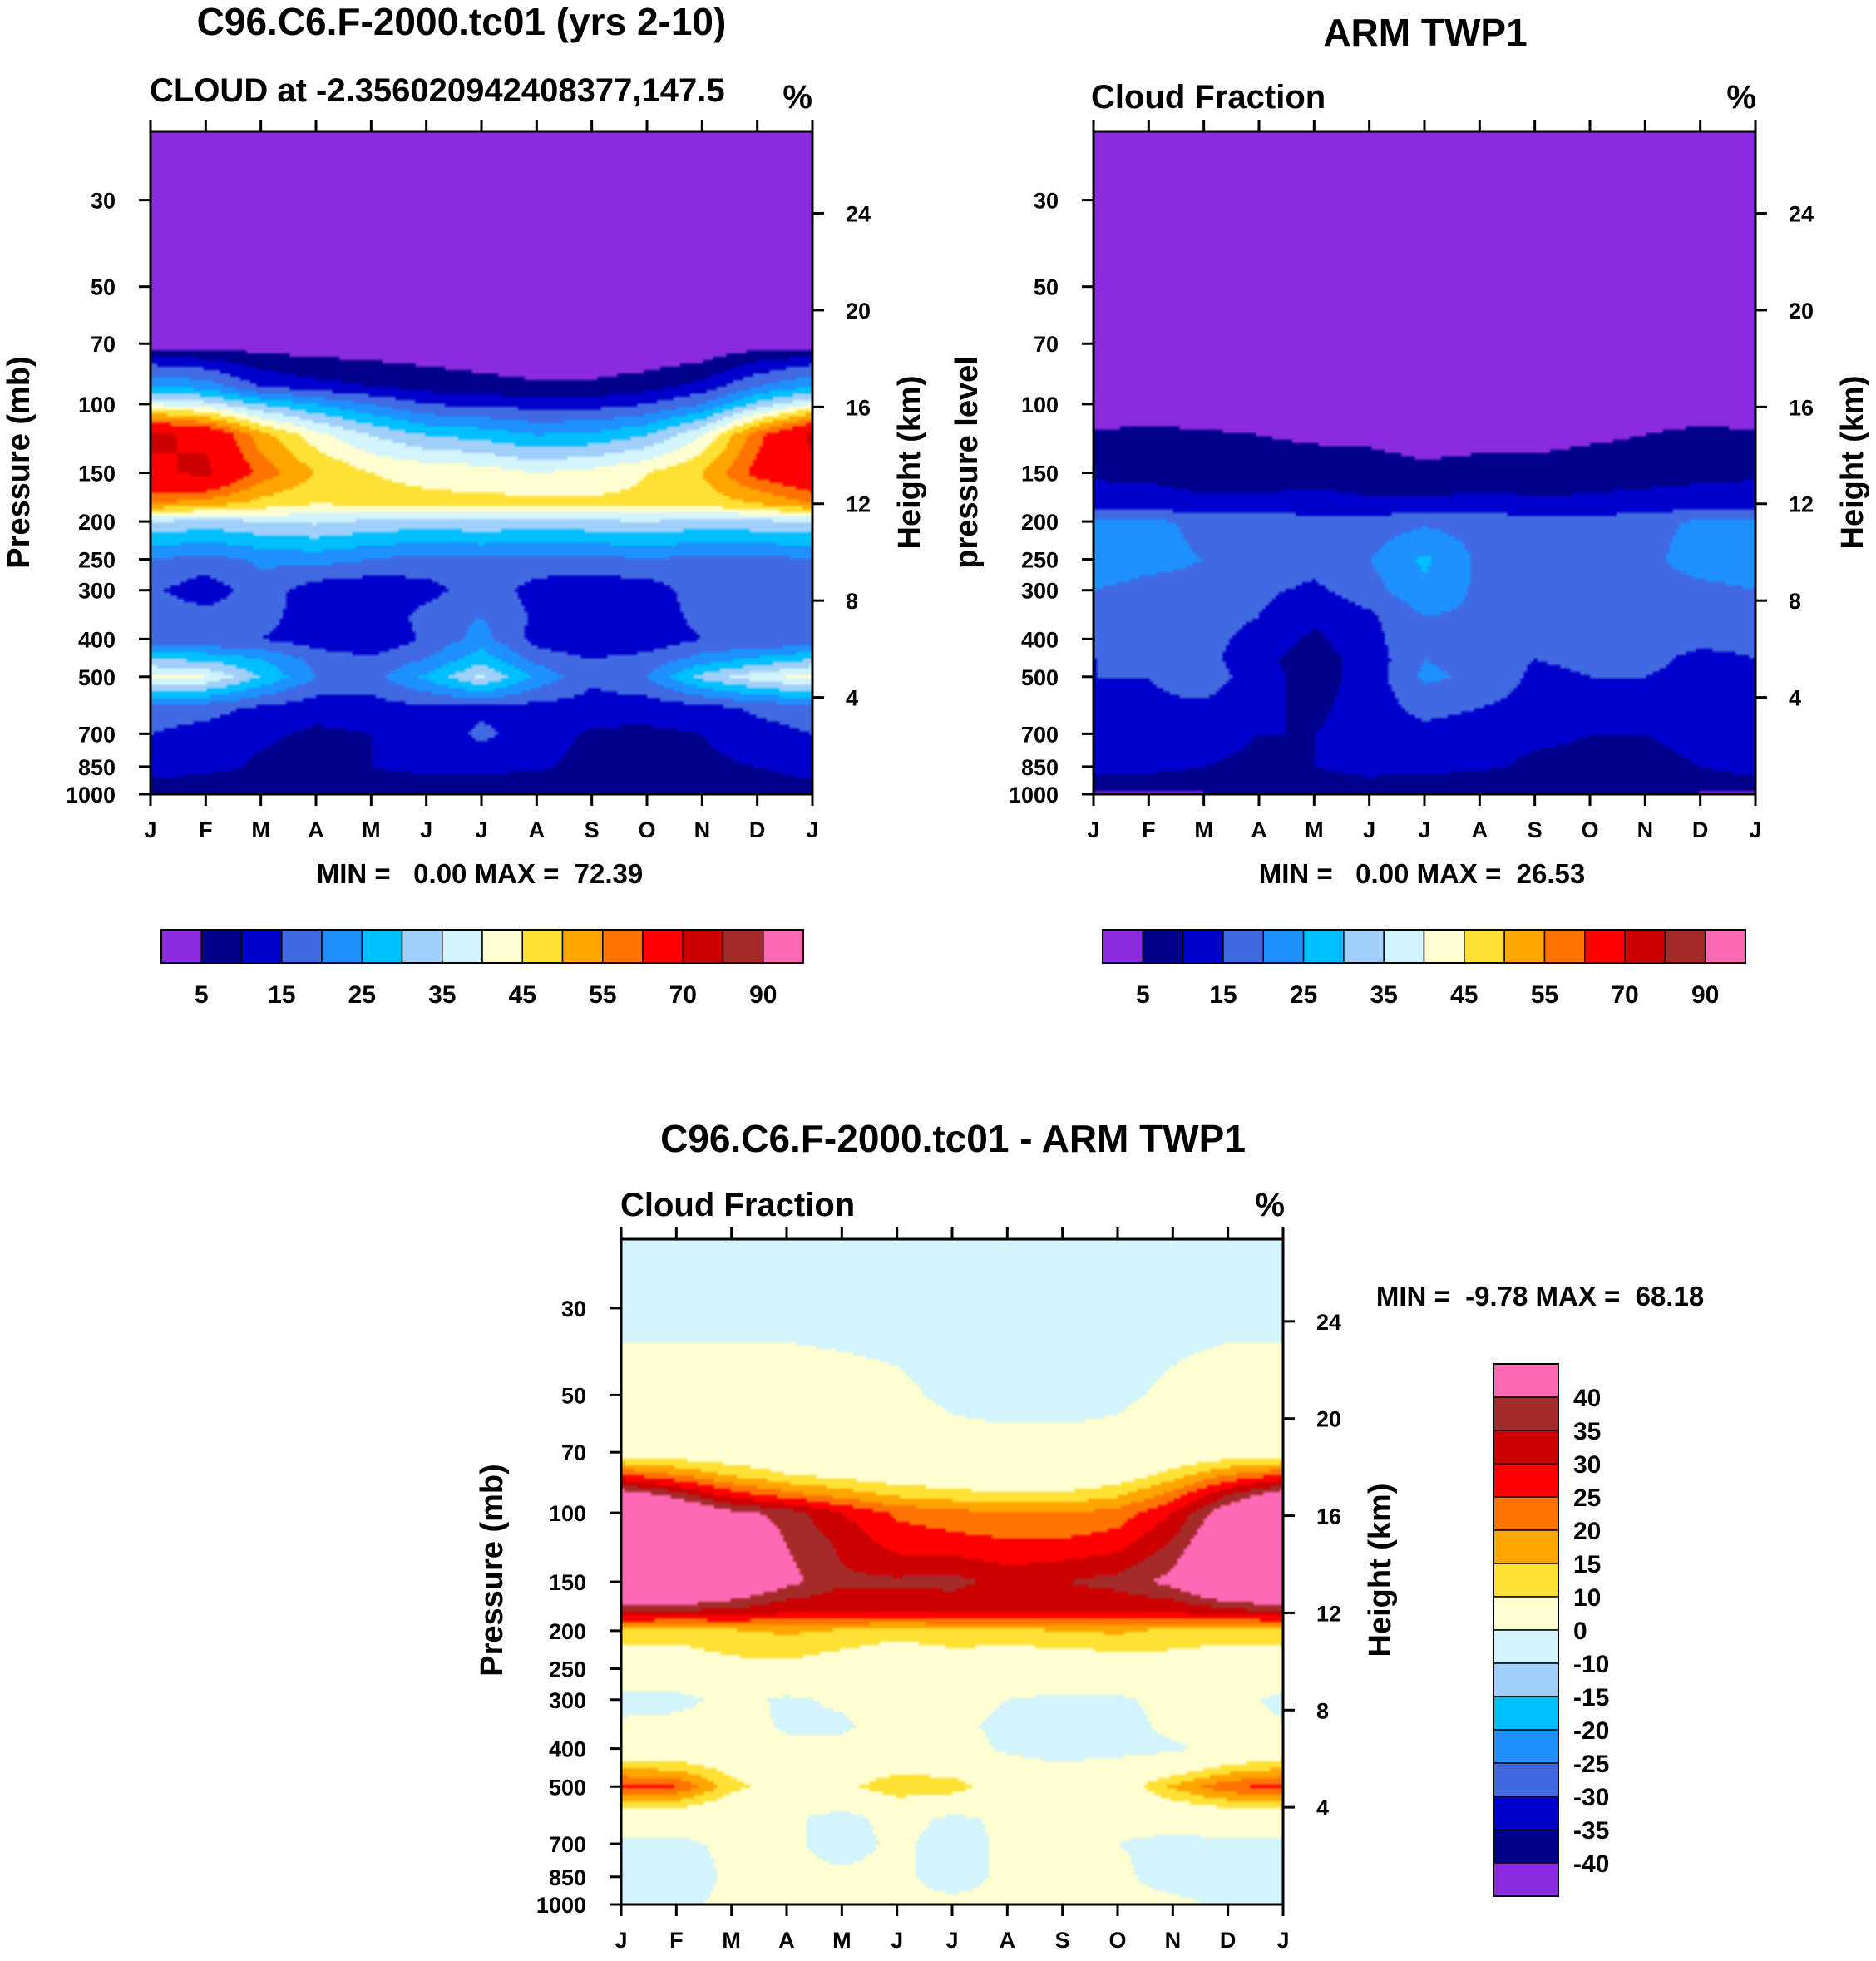  I want to click on observation-colorbar-label: 45, so click(1464, 995).